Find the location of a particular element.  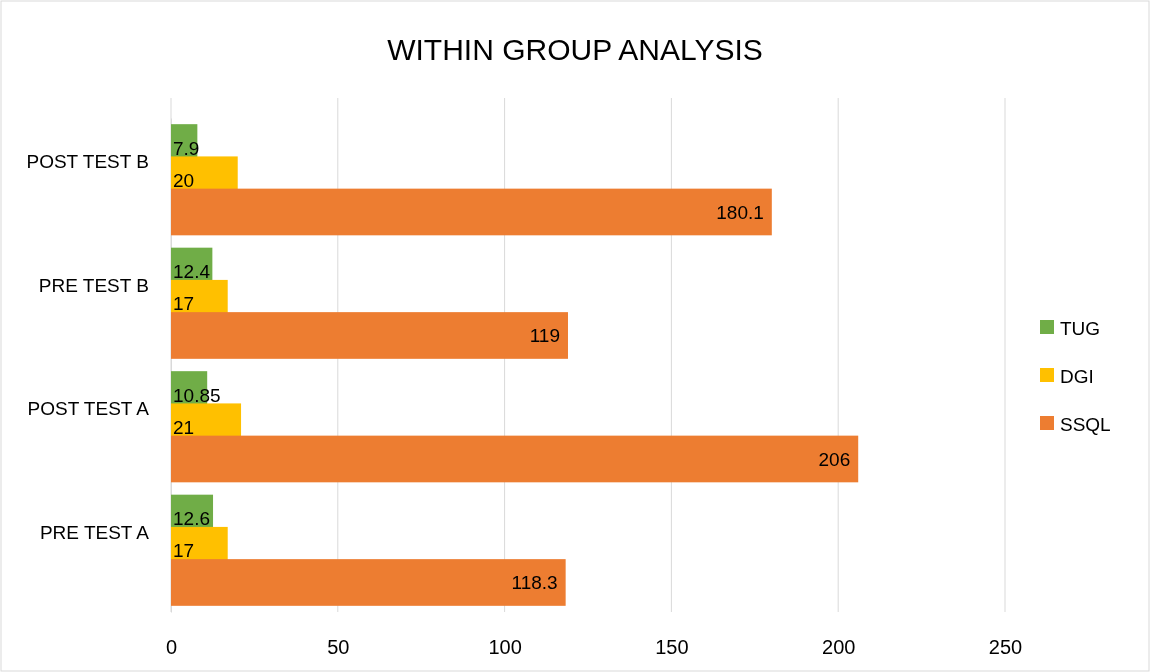

data-label: 12.4 is located at coordinates (192, 272).